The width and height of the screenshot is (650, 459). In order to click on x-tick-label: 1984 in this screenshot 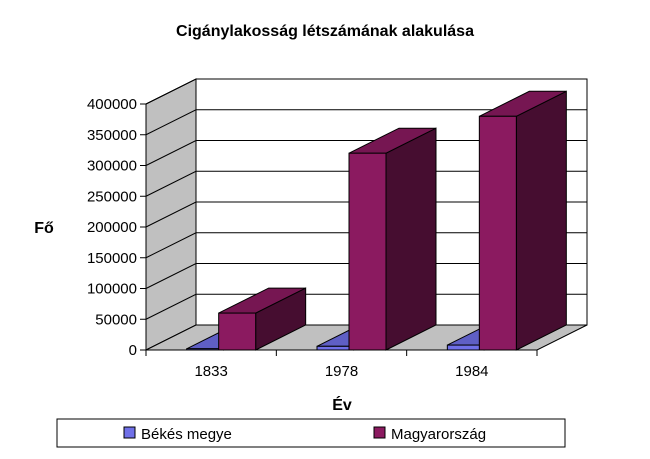, I will do `click(471, 371)`.